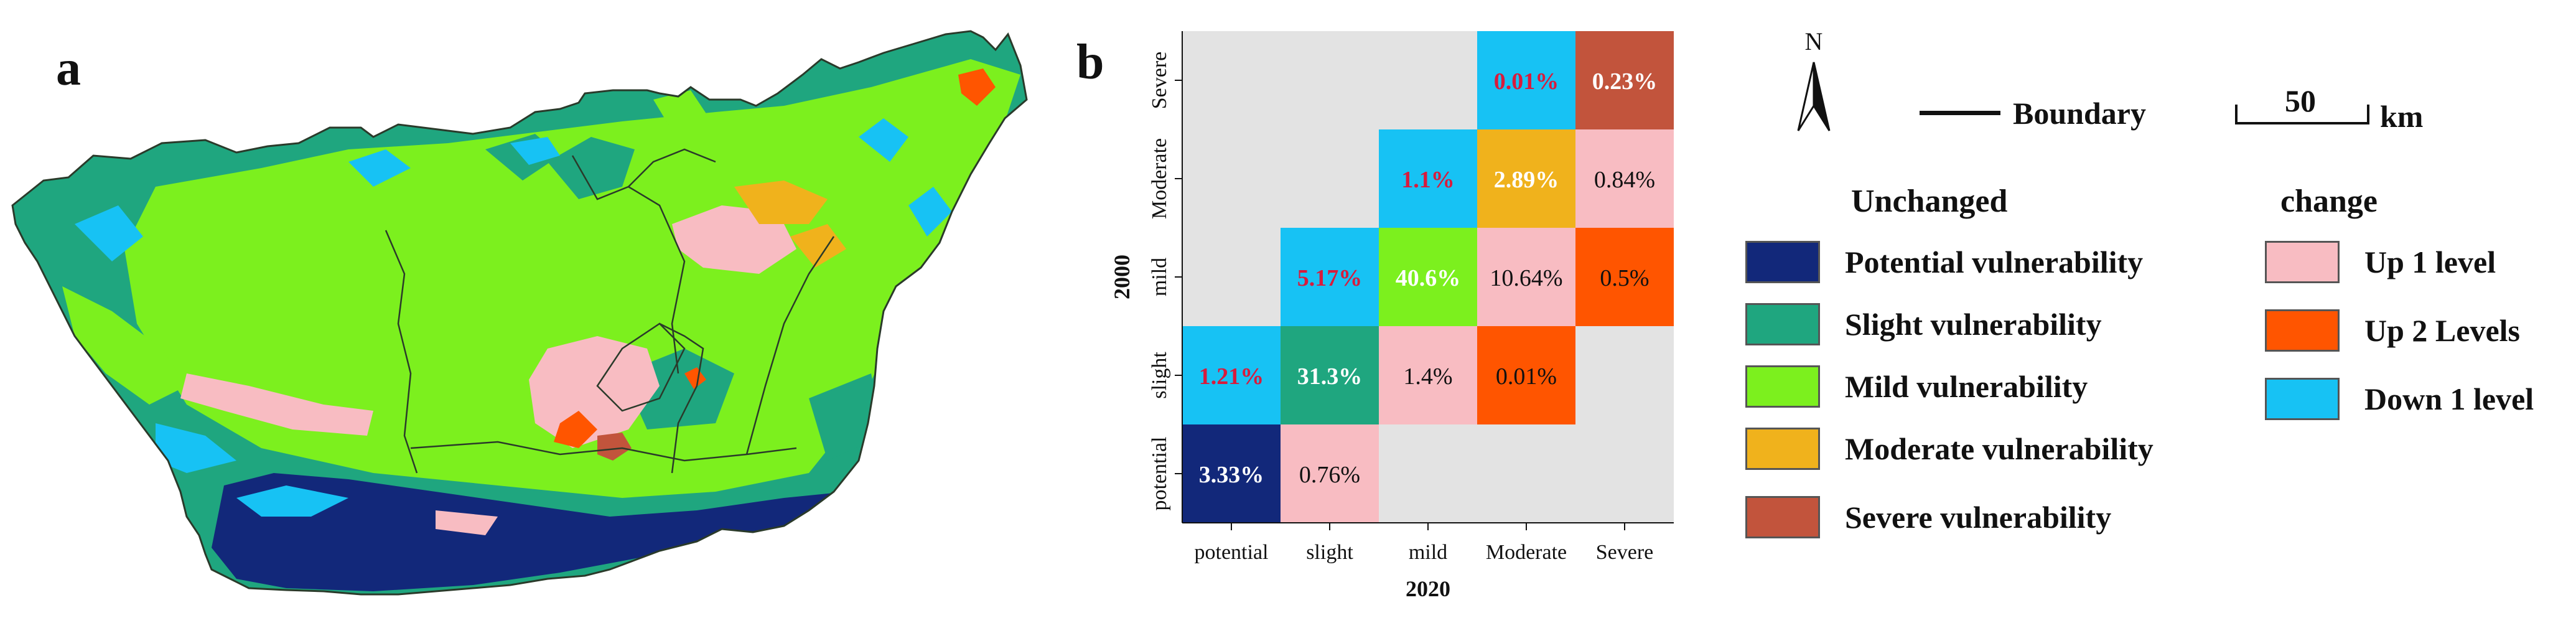 The image size is (2576, 628). What do you see at coordinates (2442, 330) in the screenshot?
I see `legend-label-up2: Up 2 Levels` at bounding box center [2442, 330].